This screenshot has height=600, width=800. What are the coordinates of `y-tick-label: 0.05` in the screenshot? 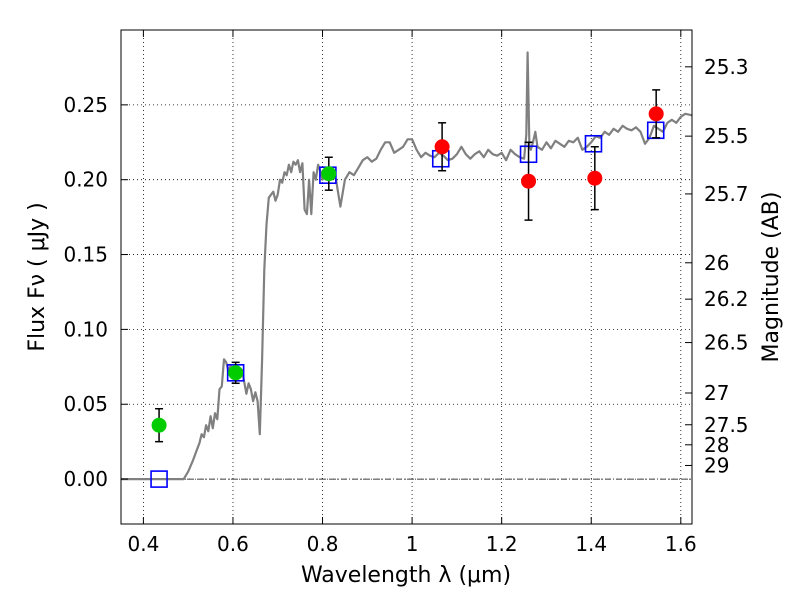 It's located at (85, 404).